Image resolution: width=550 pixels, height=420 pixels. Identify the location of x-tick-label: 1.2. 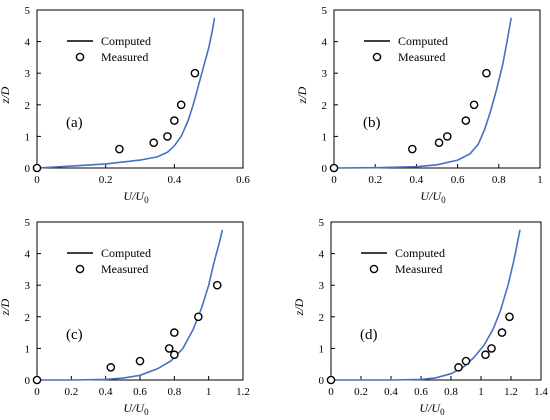
(511, 392).